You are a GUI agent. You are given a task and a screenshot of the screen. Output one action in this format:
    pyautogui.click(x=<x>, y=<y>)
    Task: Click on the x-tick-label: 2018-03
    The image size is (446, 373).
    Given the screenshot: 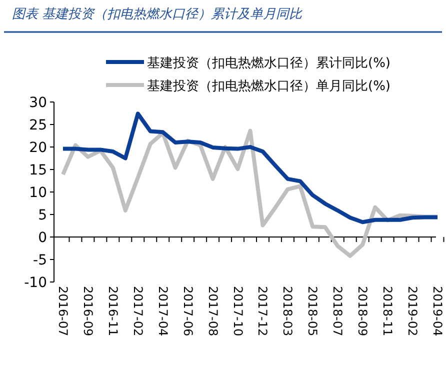 What is the action you would take?
    pyautogui.click(x=287, y=311)
    